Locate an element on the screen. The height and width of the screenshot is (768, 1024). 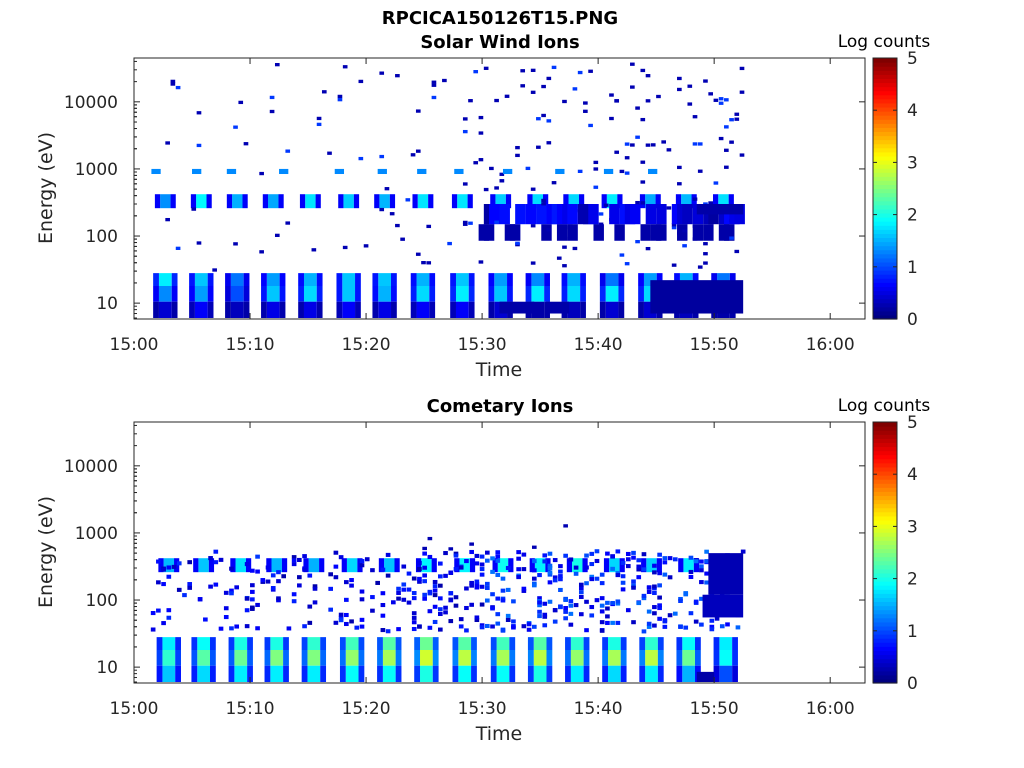
y-tick-label: 100 is located at coordinates (102, 237).